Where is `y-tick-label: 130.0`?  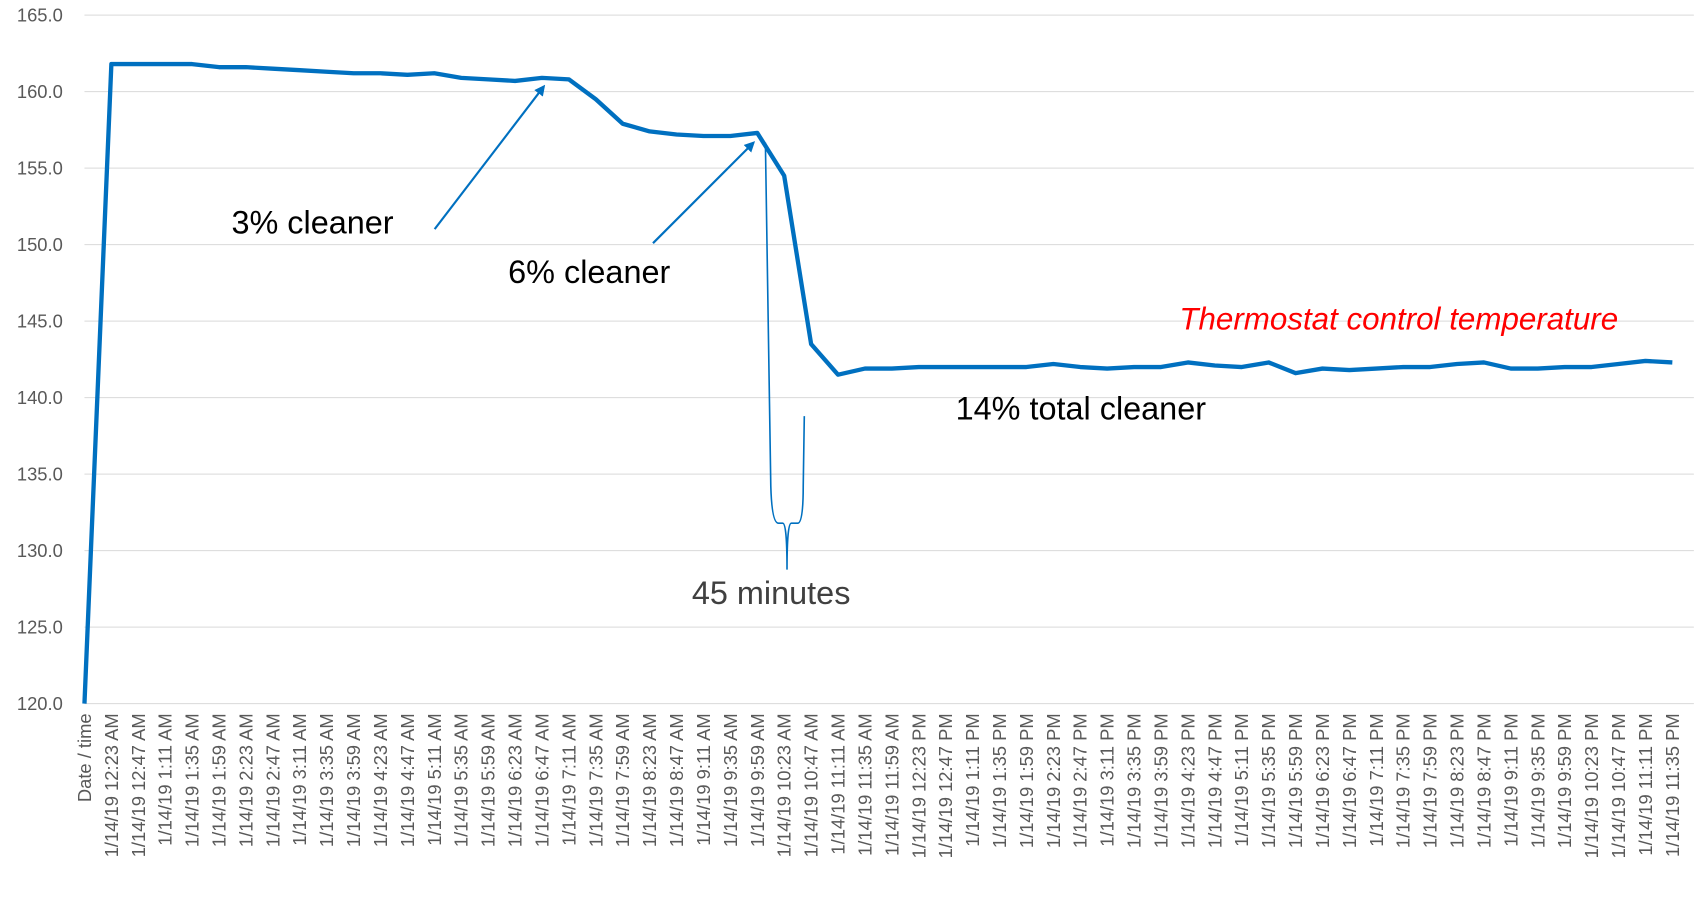 y-tick-label: 130.0 is located at coordinates (40, 550).